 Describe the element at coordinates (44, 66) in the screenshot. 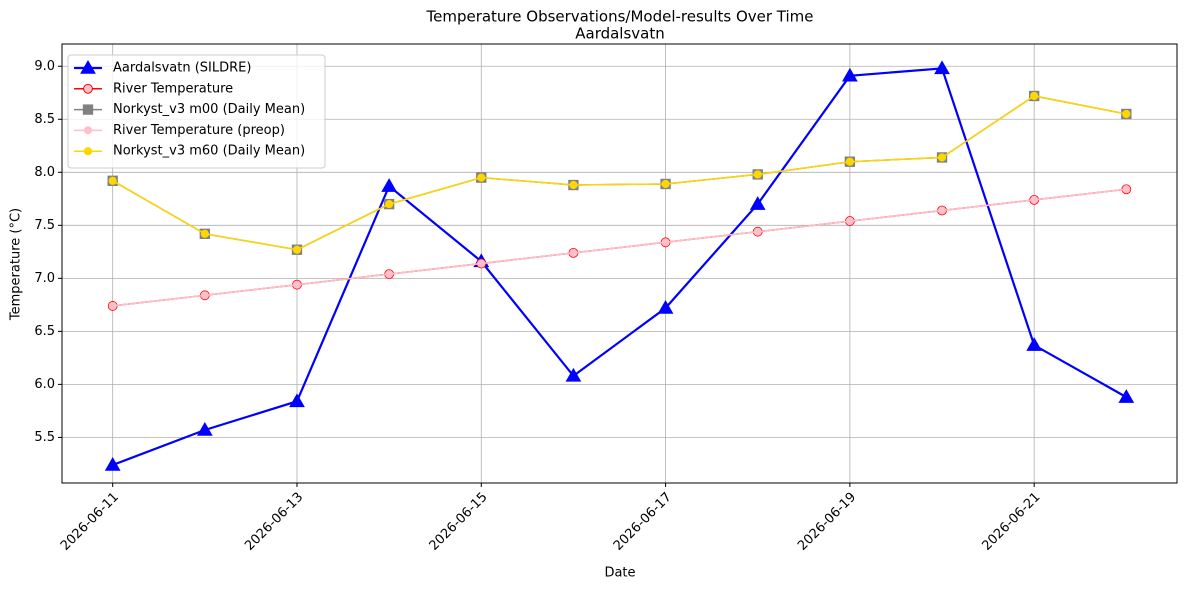

I see `y-tick-label: 9.0` at that location.